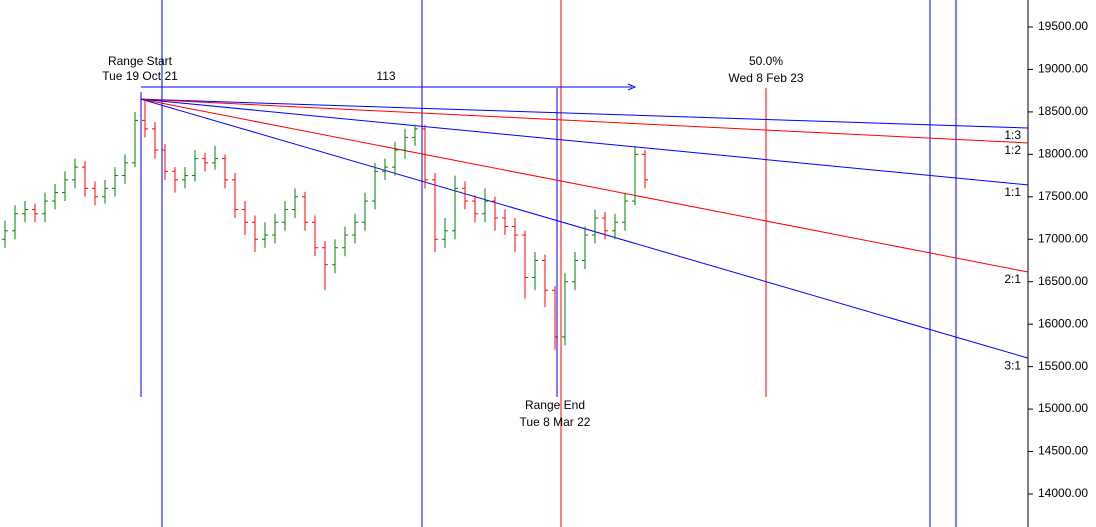 The width and height of the screenshot is (1096, 527). I want to click on arrow-head, so click(632, 87).